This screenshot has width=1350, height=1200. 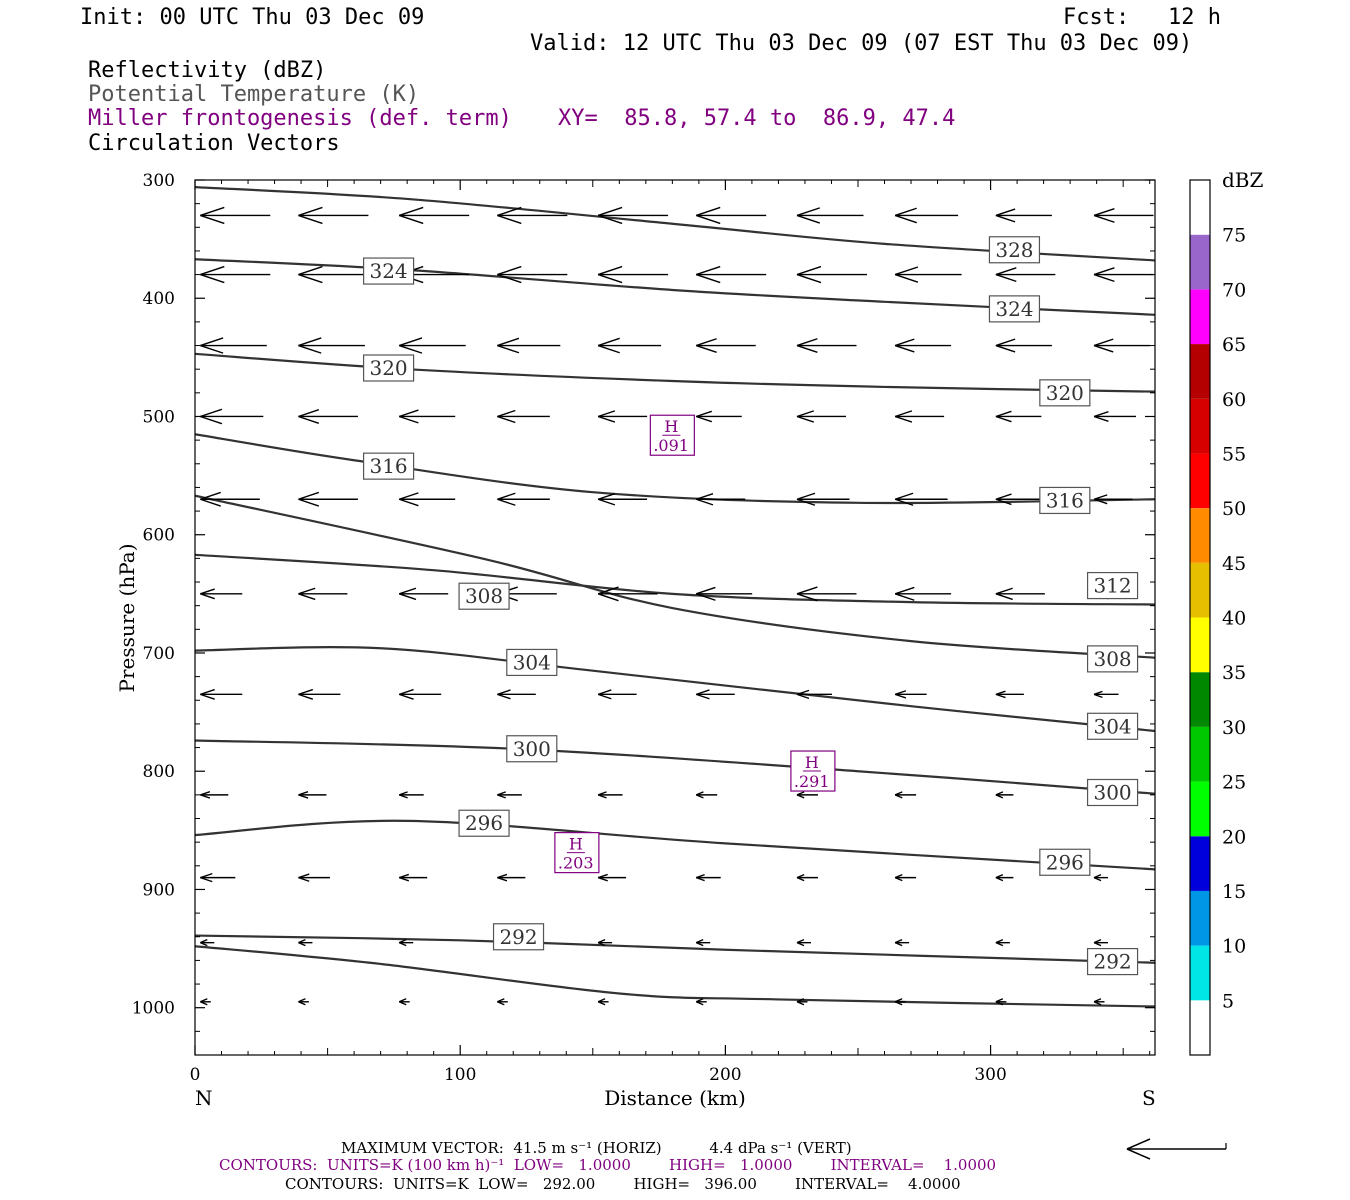 I want to click on contour-label-316: 316, so click(x=1065, y=500).